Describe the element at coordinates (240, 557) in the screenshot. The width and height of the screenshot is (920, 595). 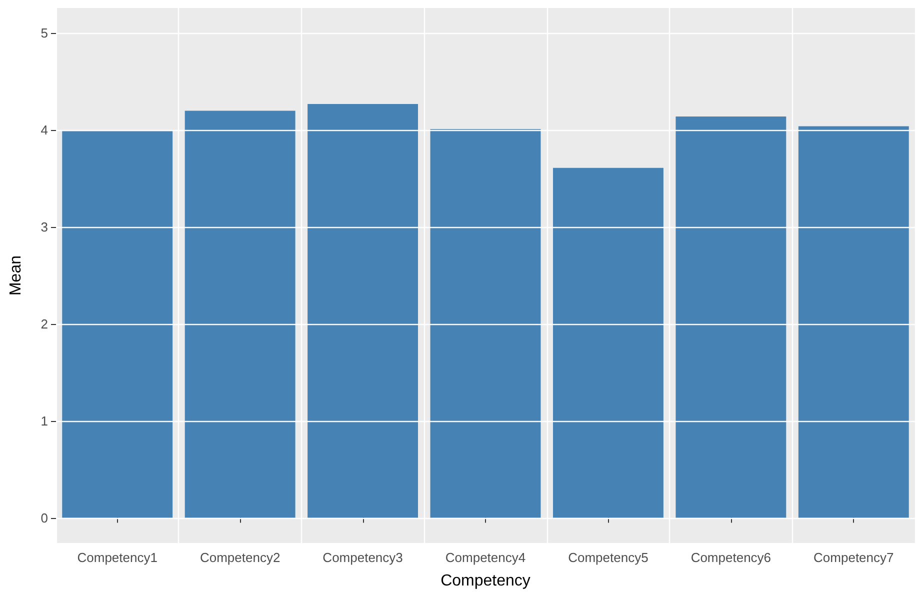
I see `x-tick-label: Competency2` at that location.